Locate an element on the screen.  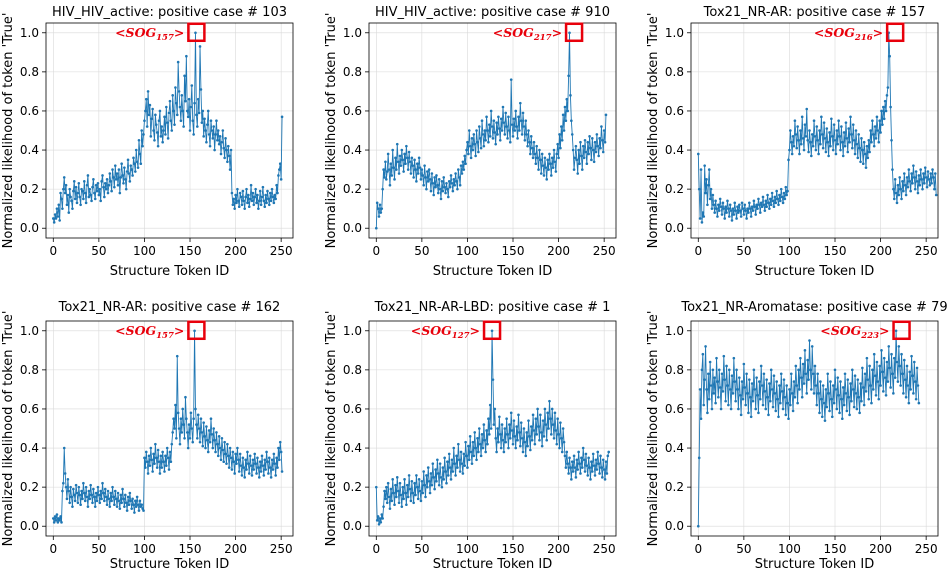
x-axis-label: Structure Token ID is located at coordinates (815, 564).